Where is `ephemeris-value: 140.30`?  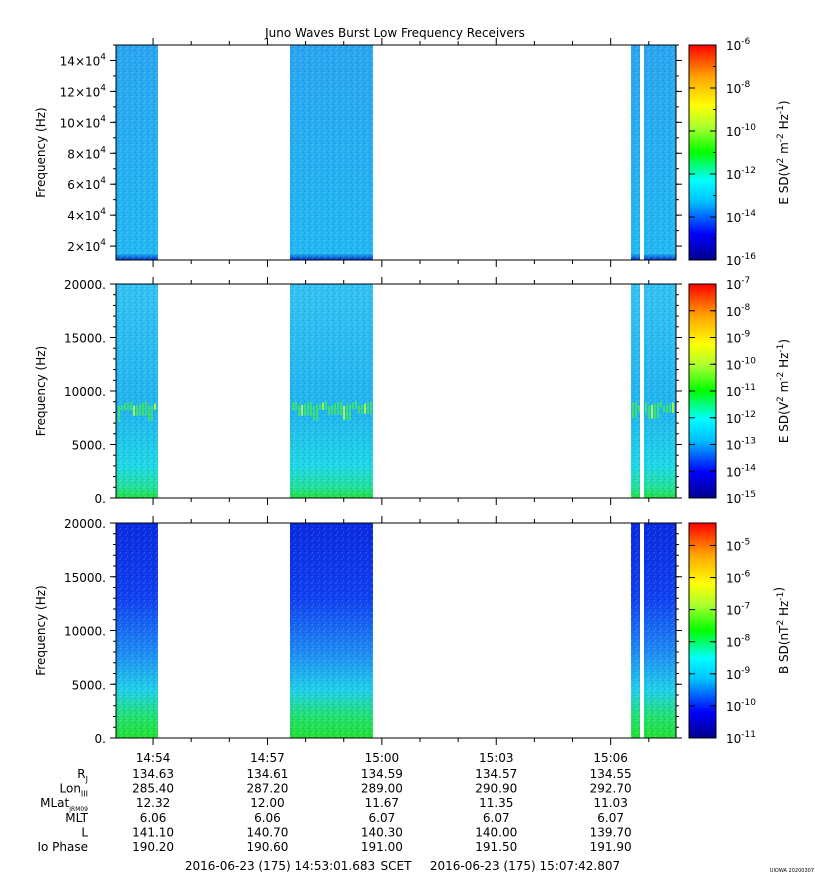 ephemeris-value: 140.30 is located at coordinates (382, 832).